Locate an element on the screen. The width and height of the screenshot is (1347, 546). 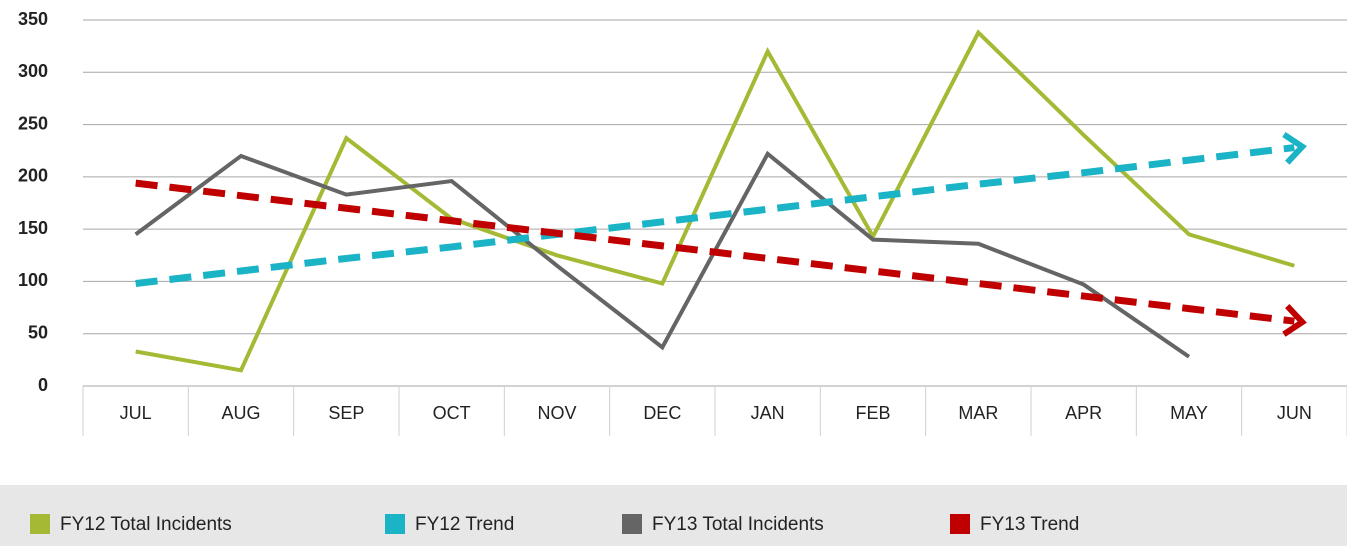
y-tick-label: 250 is located at coordinates (33, 123).